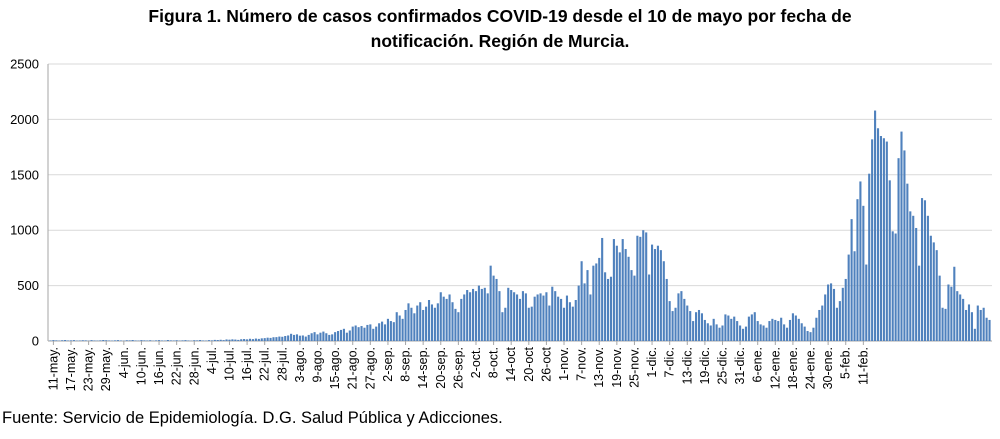 The height and width of the screenshot is (439, 1000). I want to click on x-tick-label: 4-jun., so click(124, 362).